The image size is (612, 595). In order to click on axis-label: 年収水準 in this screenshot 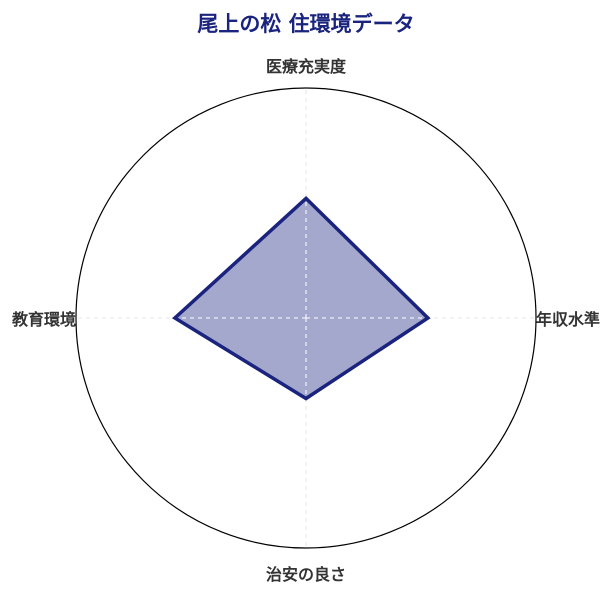, I will do `click(568, 319)`.